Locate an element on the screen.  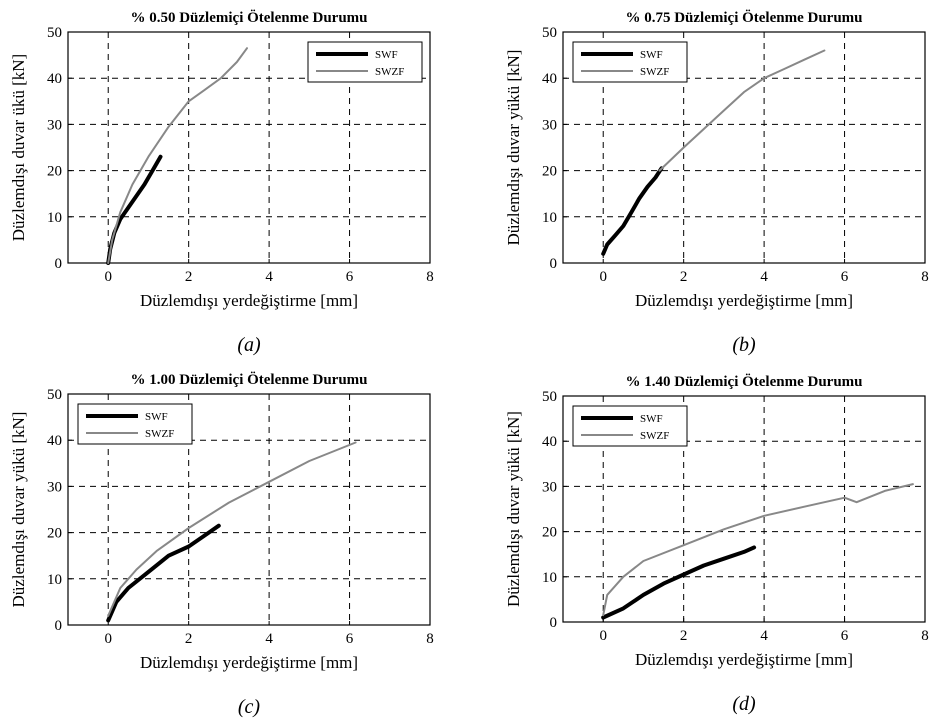
panel-caption: (a) is located at coordinates (249, 345).